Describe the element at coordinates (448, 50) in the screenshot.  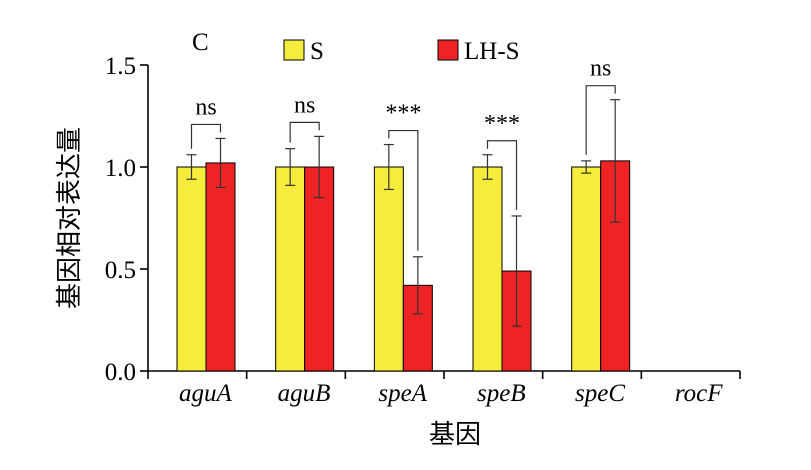
I see `legend-swatch-lh-s` at that location.